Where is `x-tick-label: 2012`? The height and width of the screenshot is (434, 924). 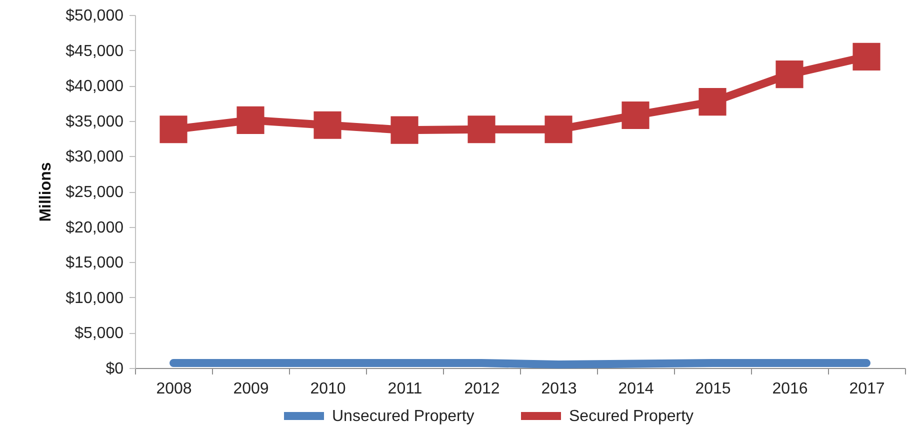 x-tick-label: 2012 is located at coordinates (482, 389).